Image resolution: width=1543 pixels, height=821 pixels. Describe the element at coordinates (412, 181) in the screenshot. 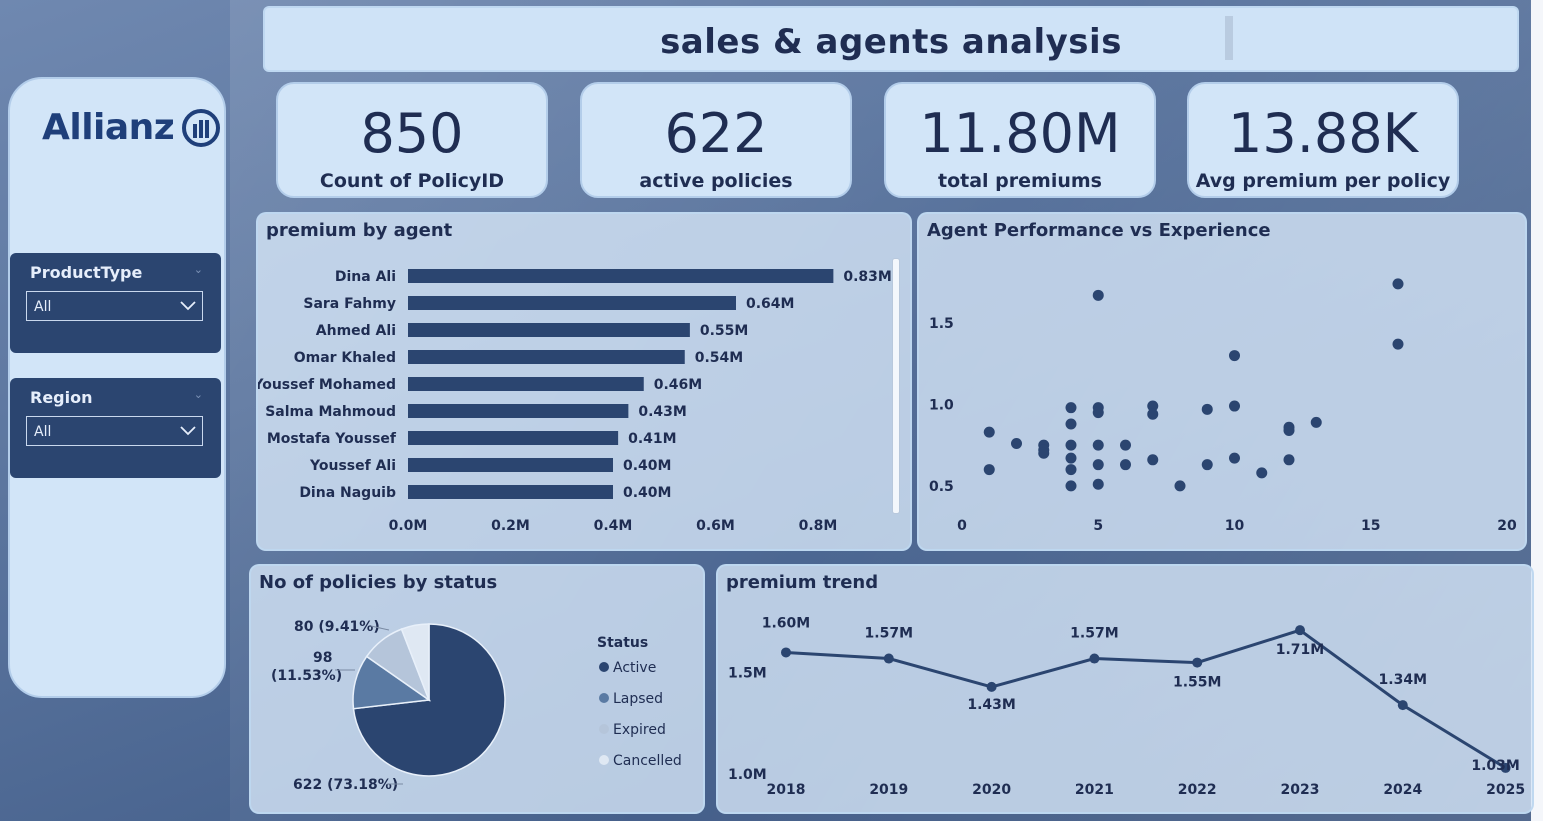

I see `kpi-label: Count of PolicyID` at that location.